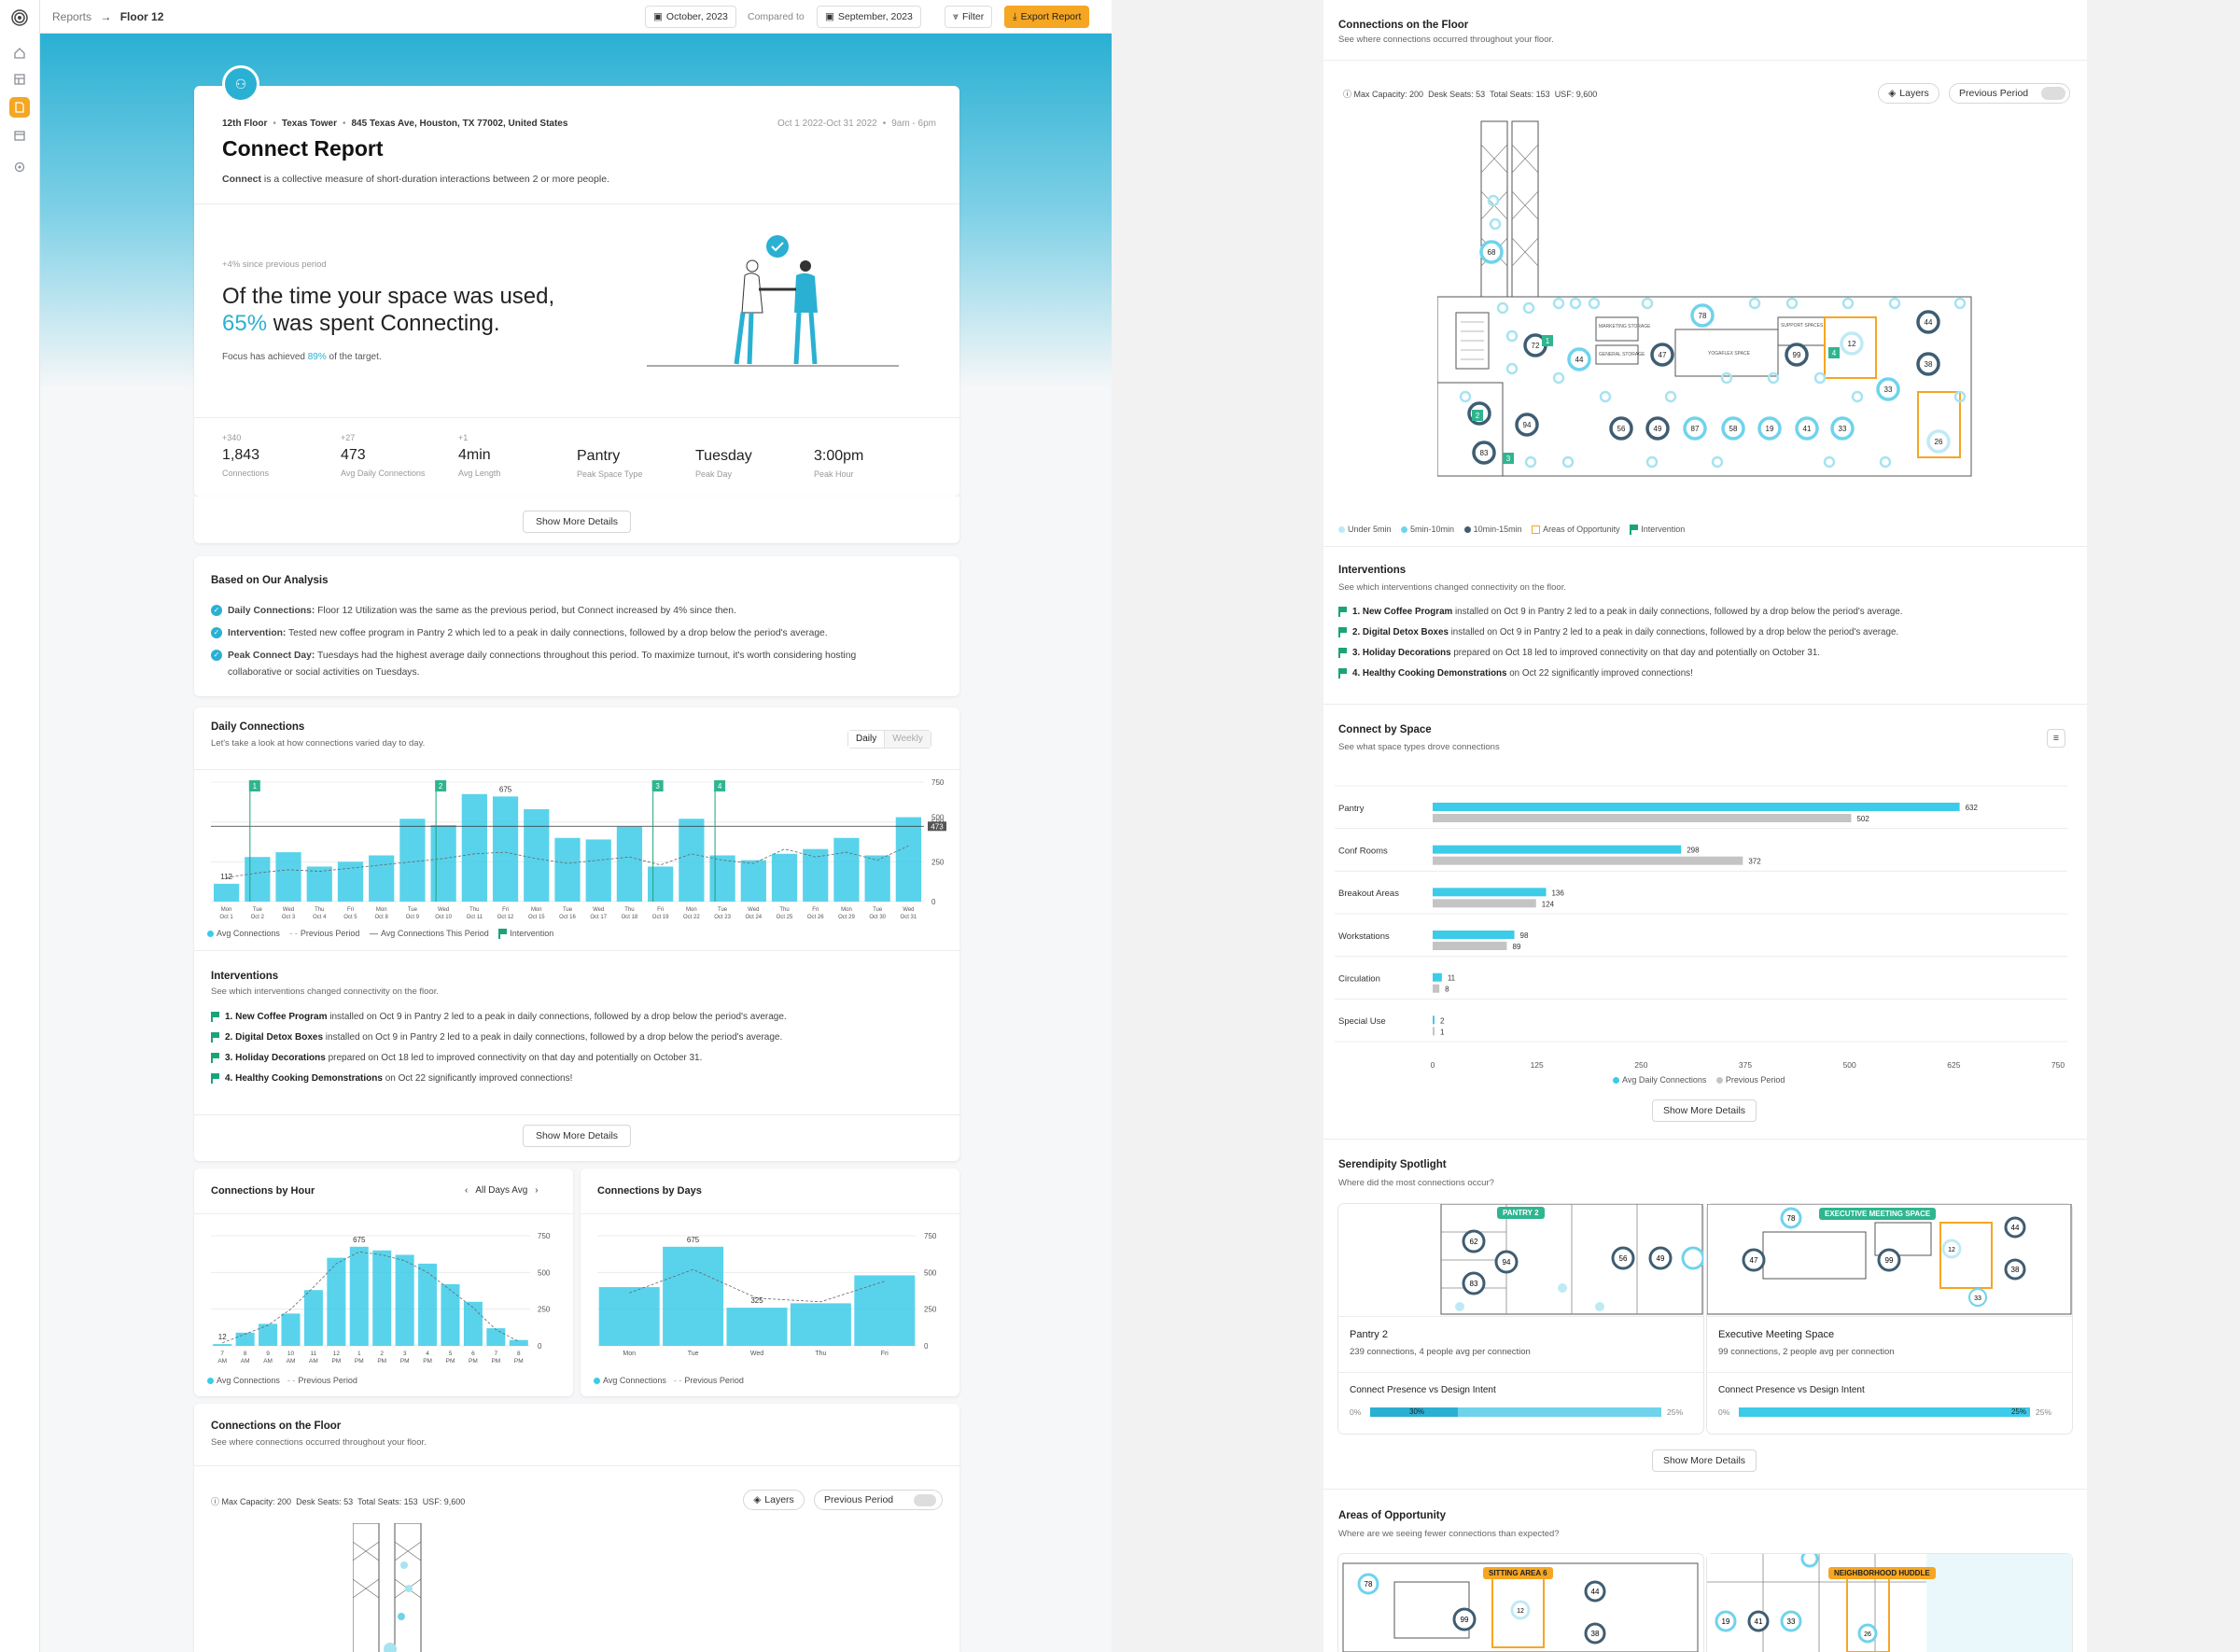 This screenshot has width=2240, height=1652. I want to click on tab-daily: Daily, so click(867, 739).